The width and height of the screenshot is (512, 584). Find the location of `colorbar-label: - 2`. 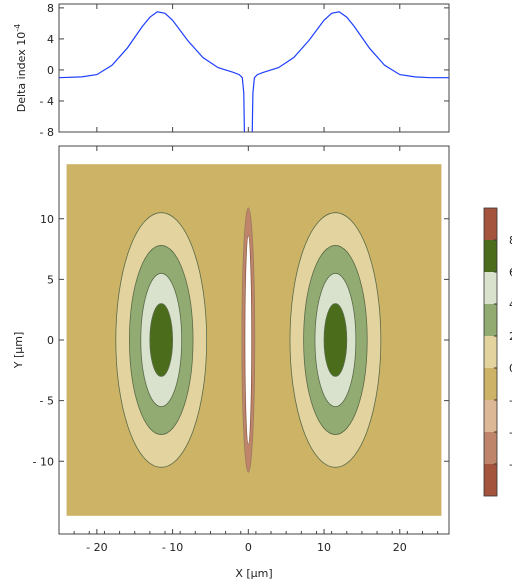

colorbar-label: - 2 is located at coordinates (510, 400).